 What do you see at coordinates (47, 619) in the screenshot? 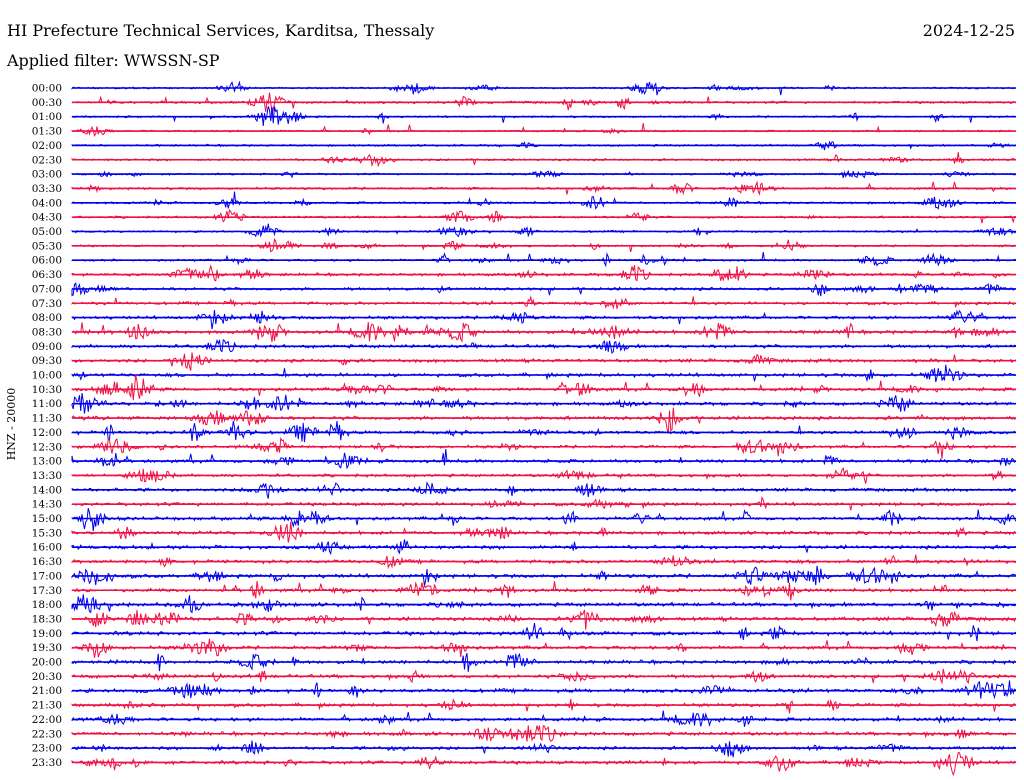
I see `row-time-label: 18:30` at bounding box center [47, 619].